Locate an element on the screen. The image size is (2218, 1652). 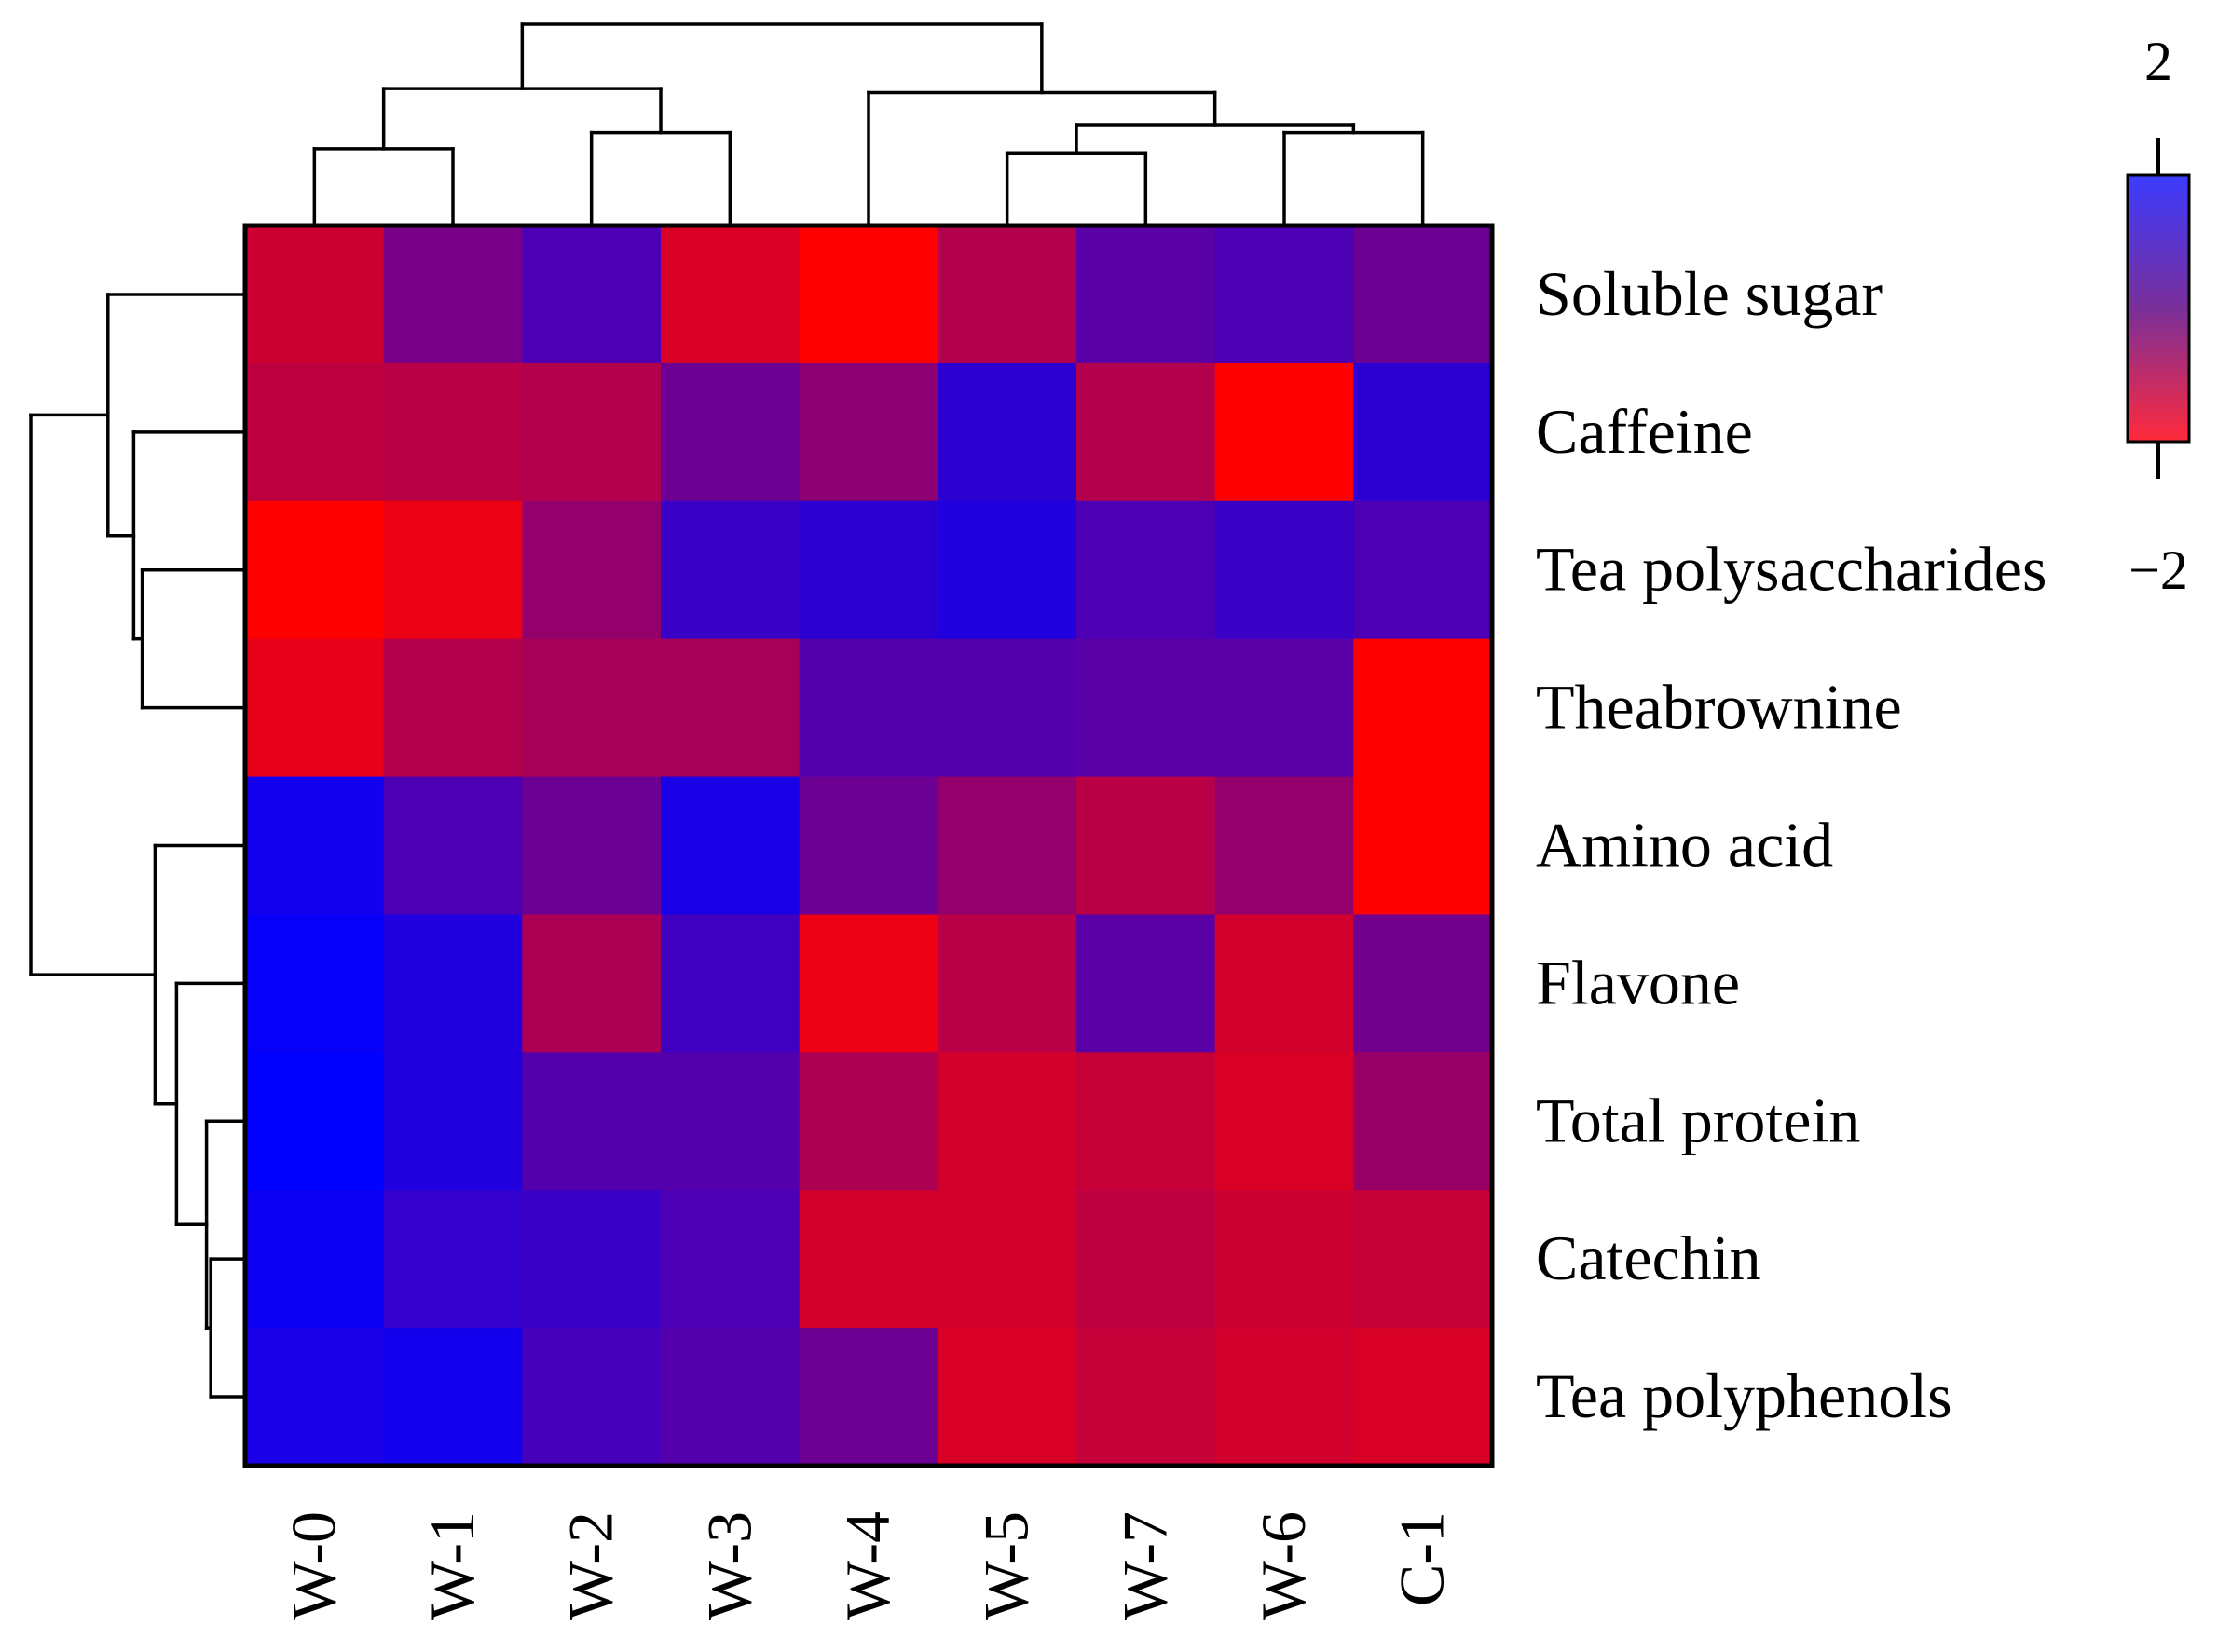
column-label: W-7 is located at coordinates (1144, 1565).